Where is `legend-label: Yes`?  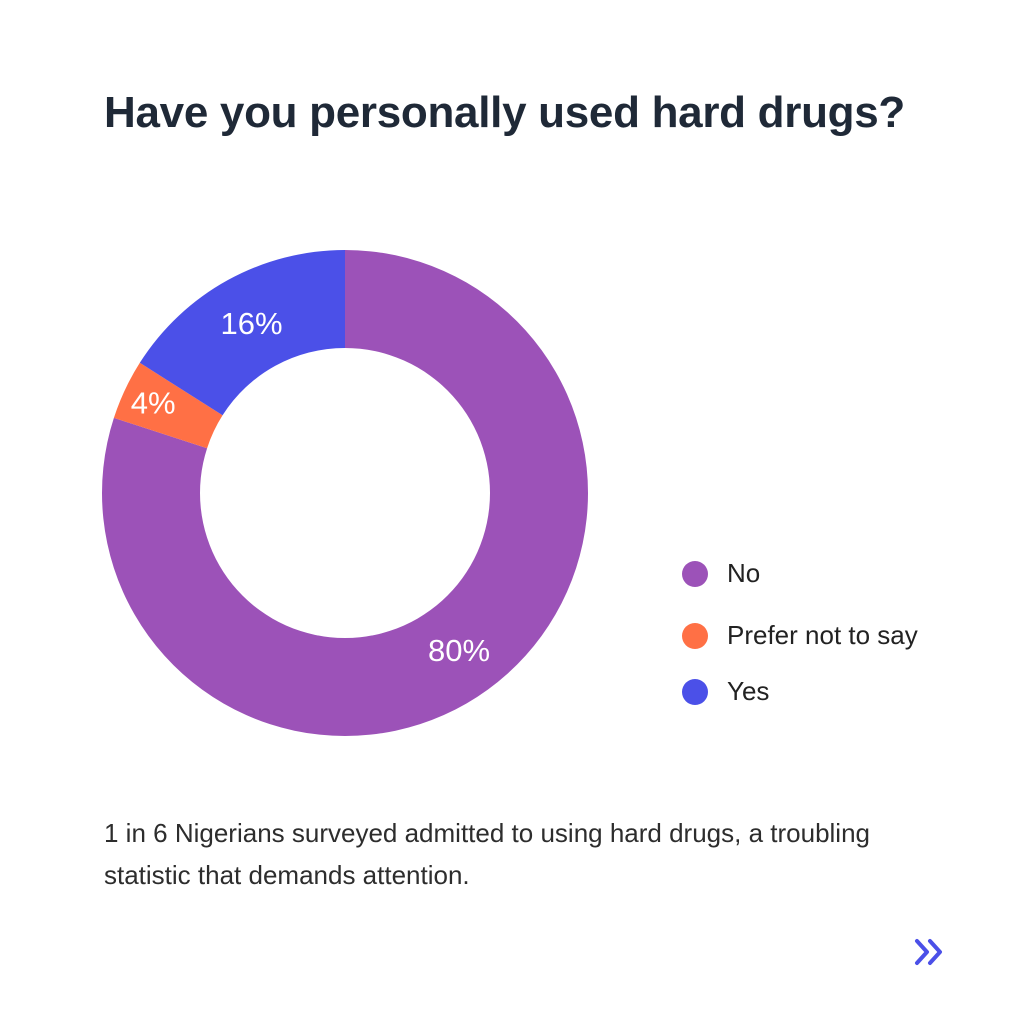 legend-label: Yes is located at coordinates (748, 691).